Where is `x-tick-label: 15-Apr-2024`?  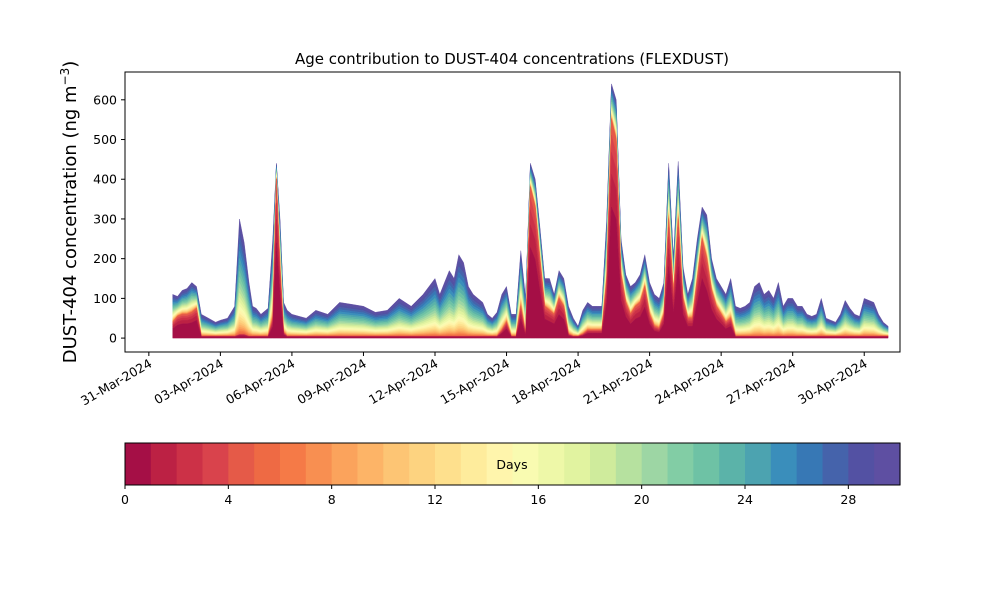
x-tick-label: 15-Apr-2024 is located at coordinates (475, 382).